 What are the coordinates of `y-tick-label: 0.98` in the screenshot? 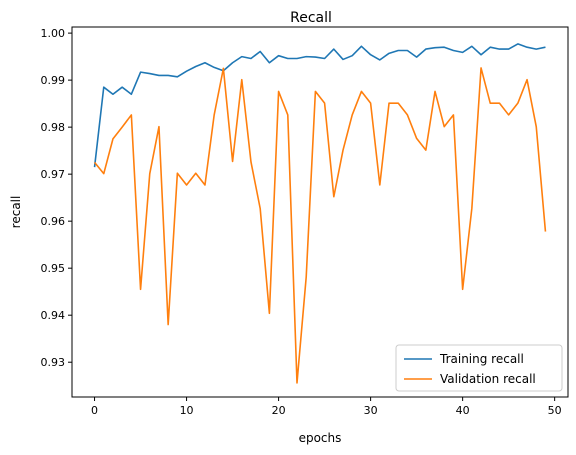 It's located at (53, 127).